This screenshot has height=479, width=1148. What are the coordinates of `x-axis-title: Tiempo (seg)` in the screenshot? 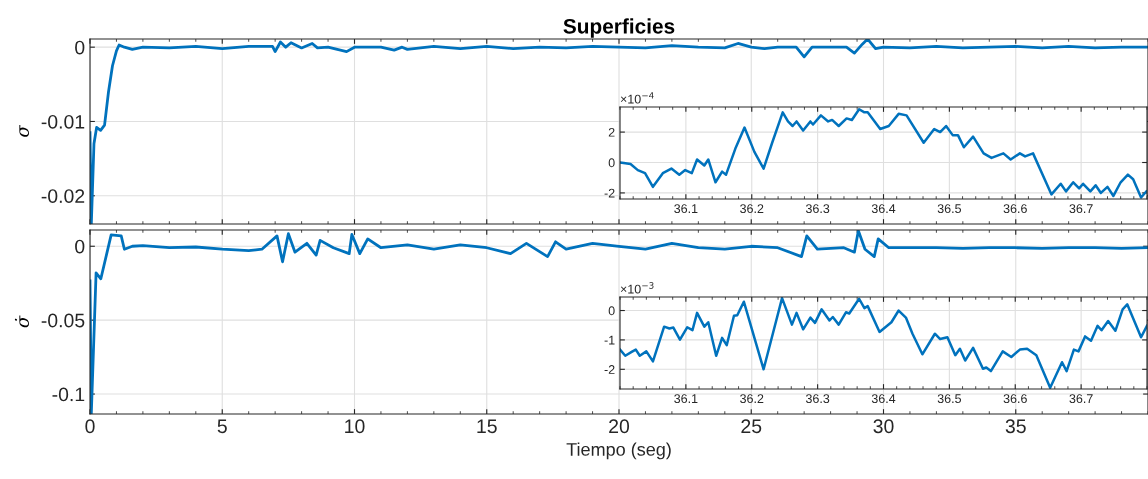 It's located at (618, 451).